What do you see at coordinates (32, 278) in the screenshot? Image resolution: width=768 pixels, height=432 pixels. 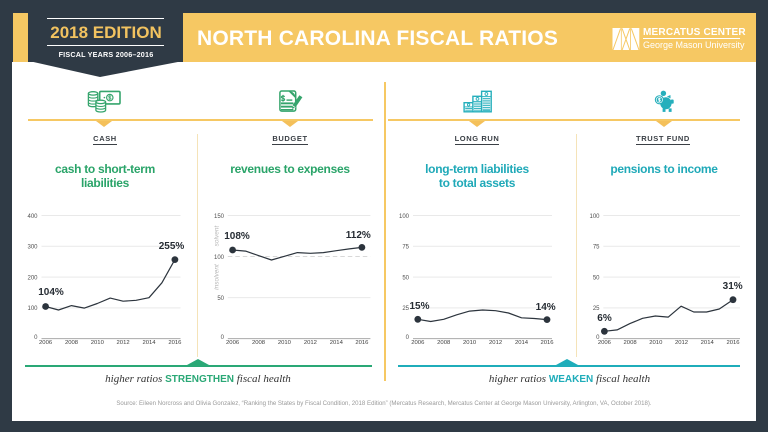 I see `svg-text: 200` at bounding box center [32, 278].